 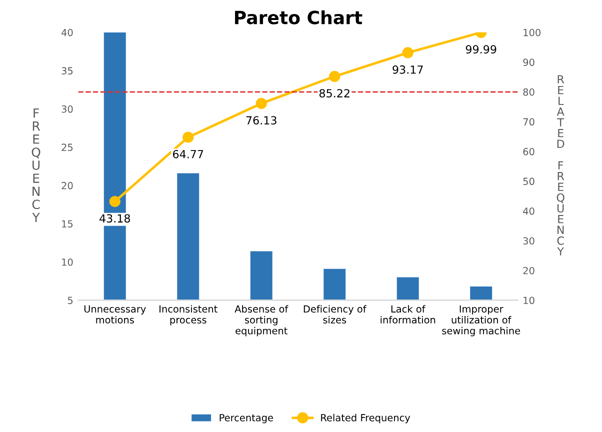 What do you see at coordinates (528, 211) in the screenshot?
I see `y2-tick-label: 40` at bounding box center [528, 211].